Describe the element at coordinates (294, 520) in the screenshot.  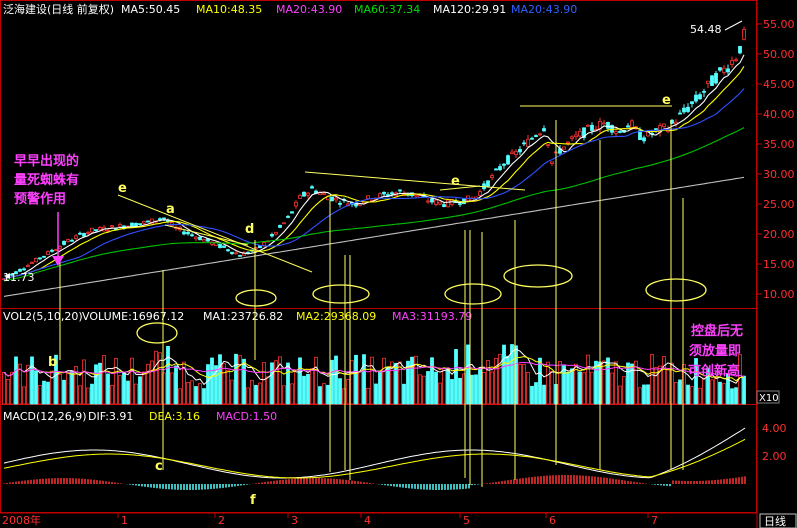
I see `month-label: 3` at that location.